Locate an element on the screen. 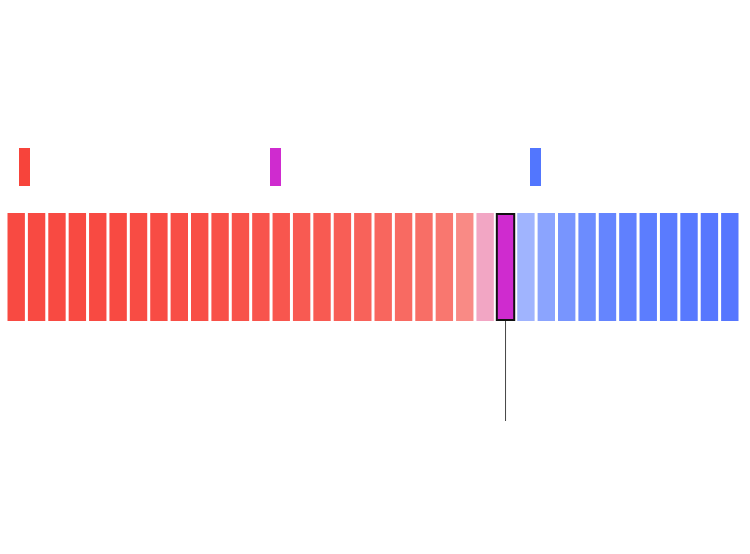 This screenshot has width=750, height=554. legend-swatch-red is located at coordinates (24, 167).